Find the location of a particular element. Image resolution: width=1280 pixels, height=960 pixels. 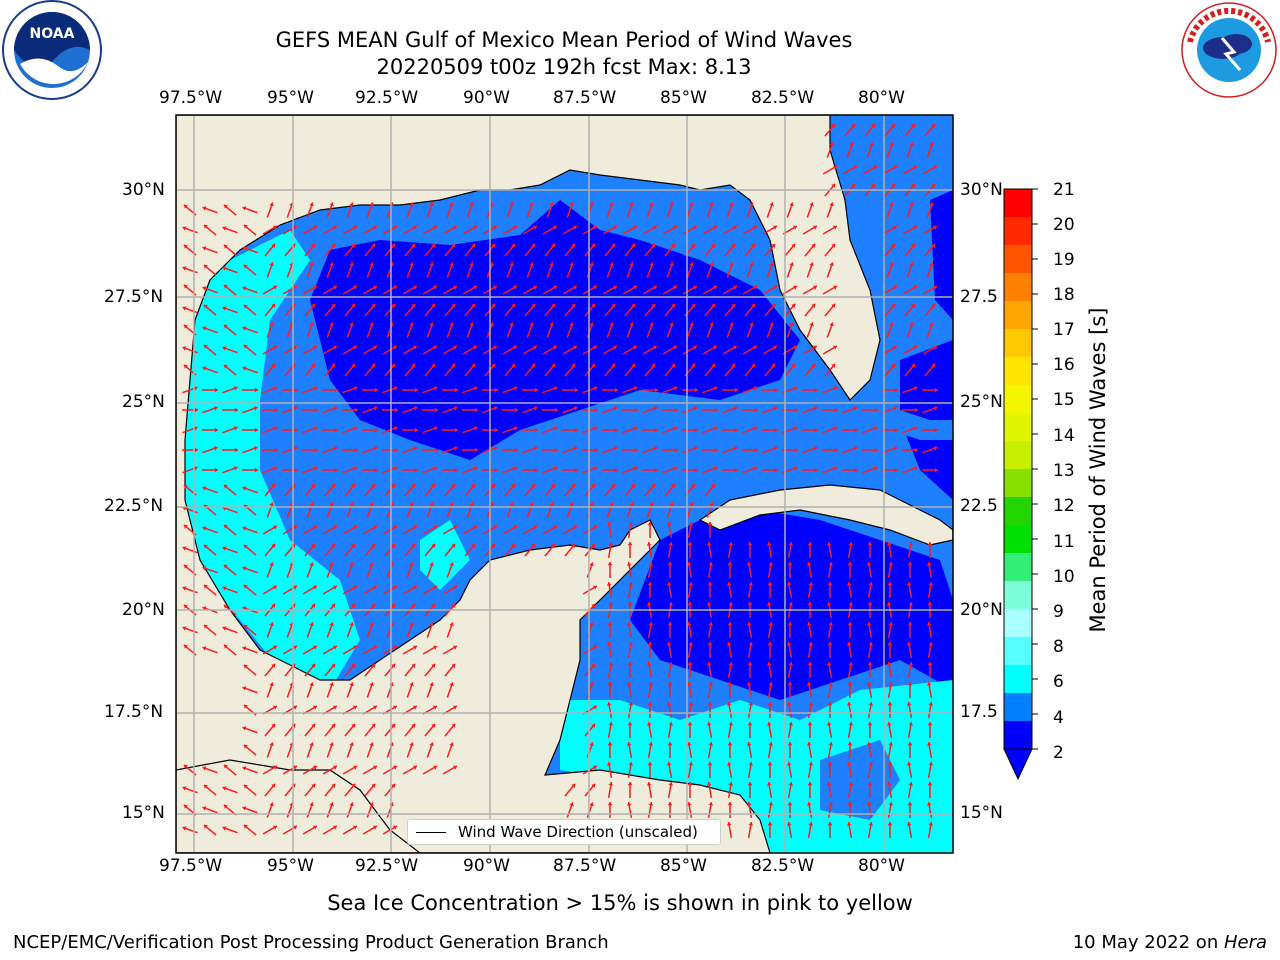

land-cuba is located at coordinates (825, 515).